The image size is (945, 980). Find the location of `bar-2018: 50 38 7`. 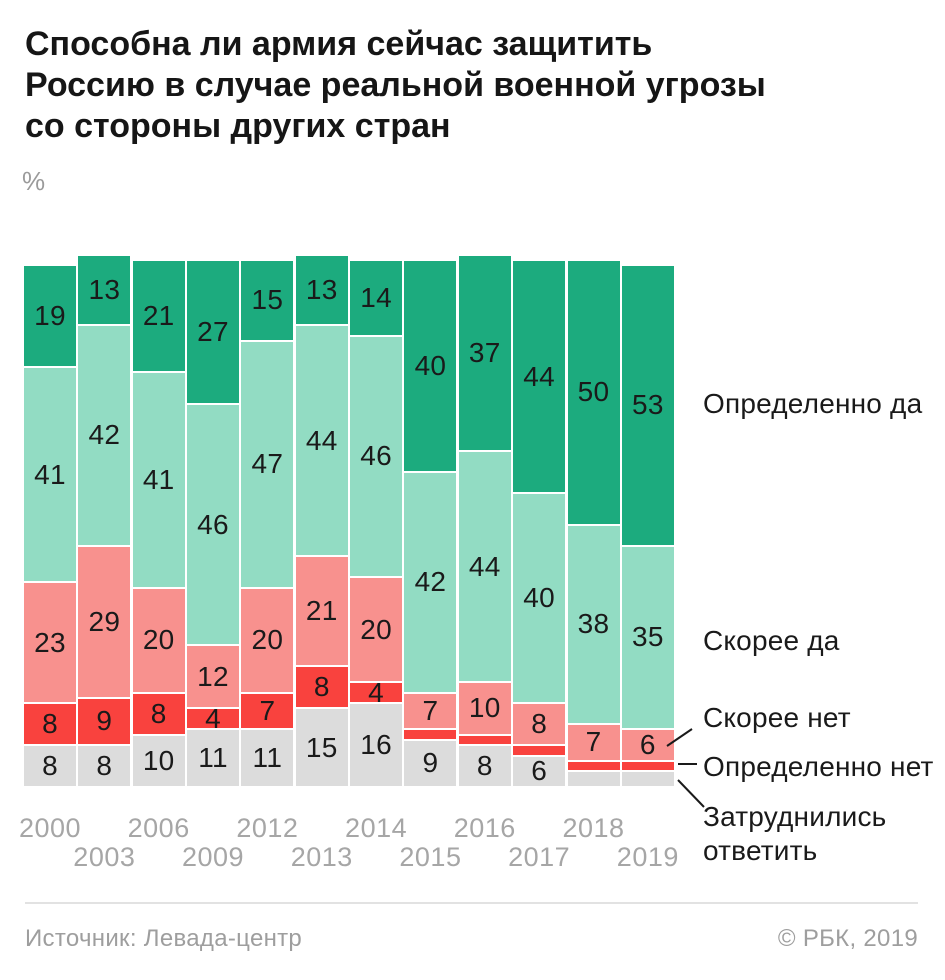

bar-2018: 50 38 7 is located at coordinates (593, 523).